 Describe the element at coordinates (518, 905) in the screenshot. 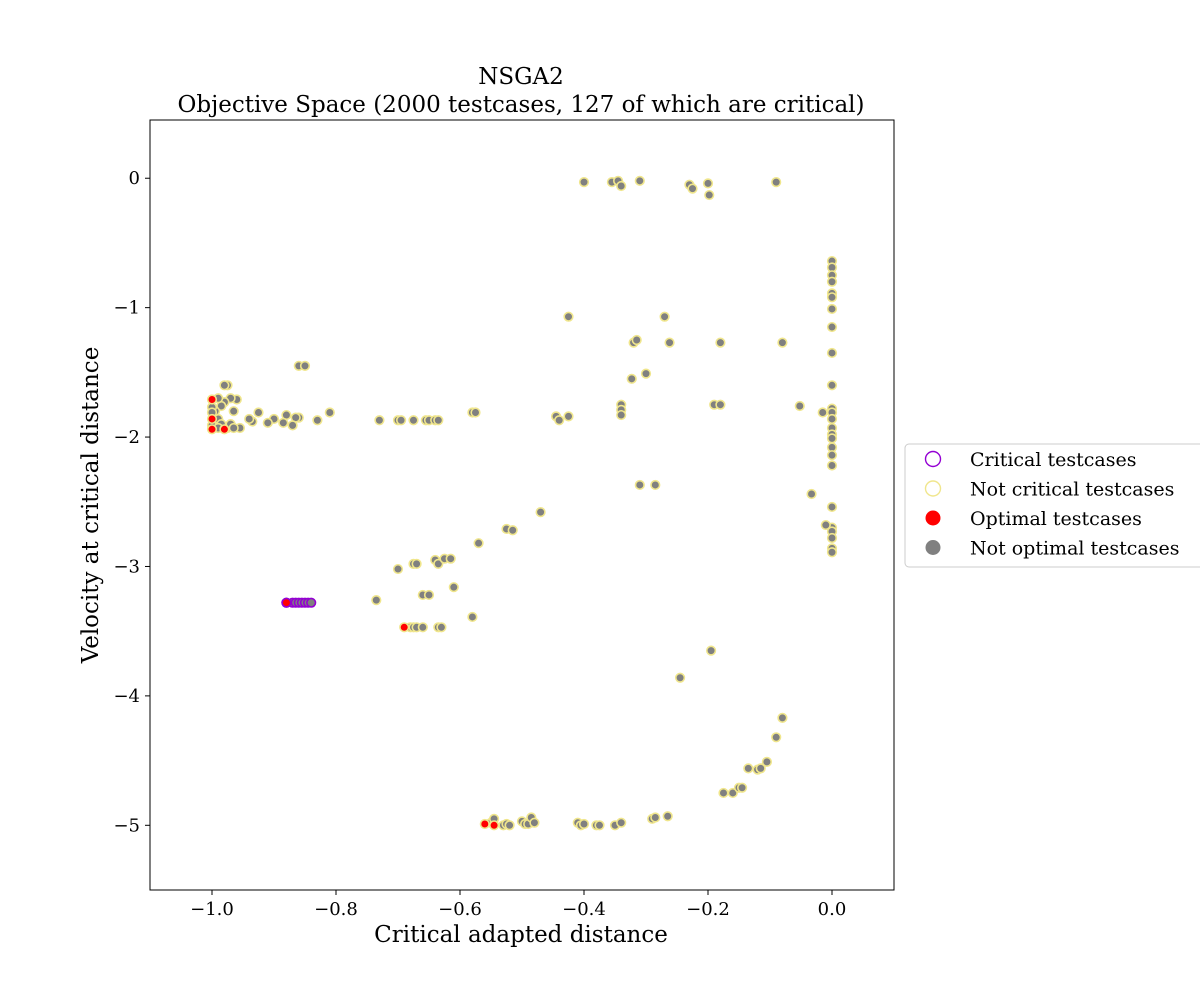

I see `x-axis: −1.0 −0.8 −0.6 −0.4 −0.2 0.0` at that location.